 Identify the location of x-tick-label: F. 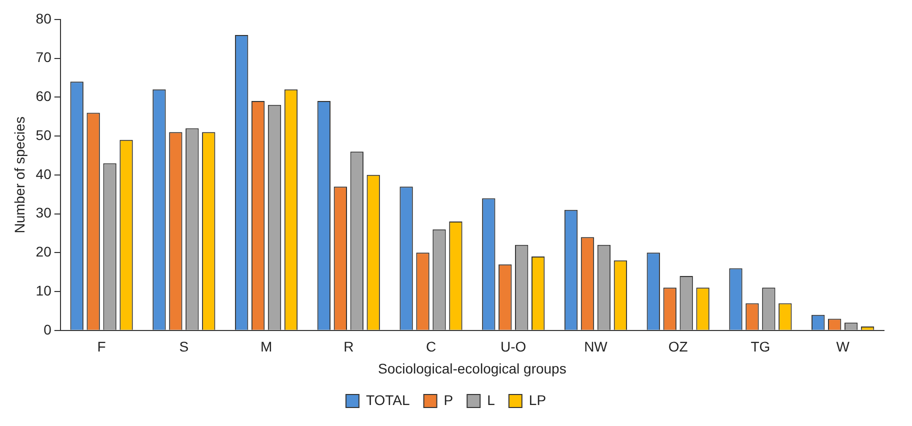
(101, 346).